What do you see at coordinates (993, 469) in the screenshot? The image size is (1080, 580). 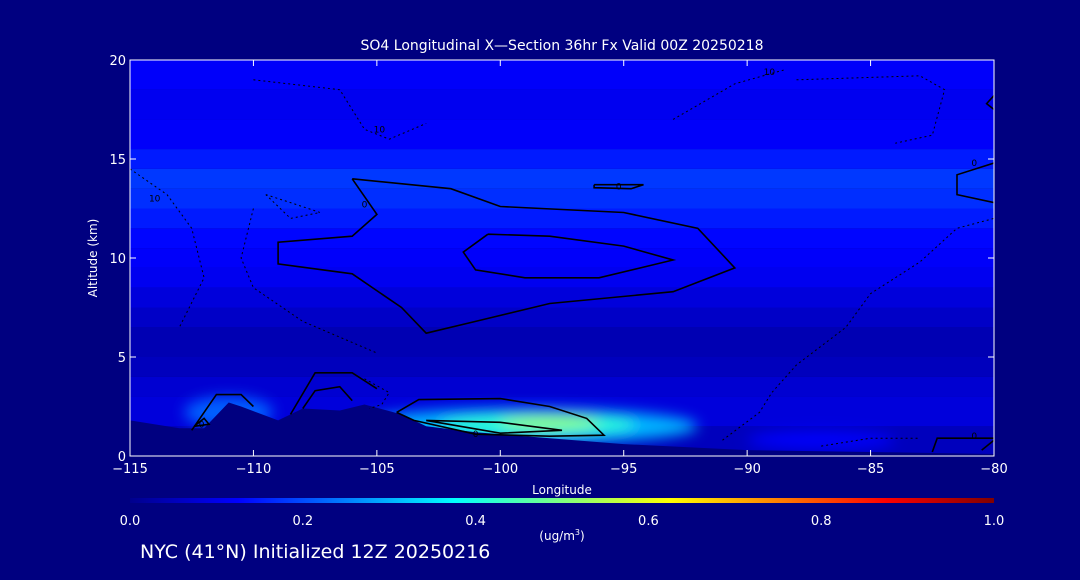 I see `x-tick-label: −80` at bounding box center [993, 469].